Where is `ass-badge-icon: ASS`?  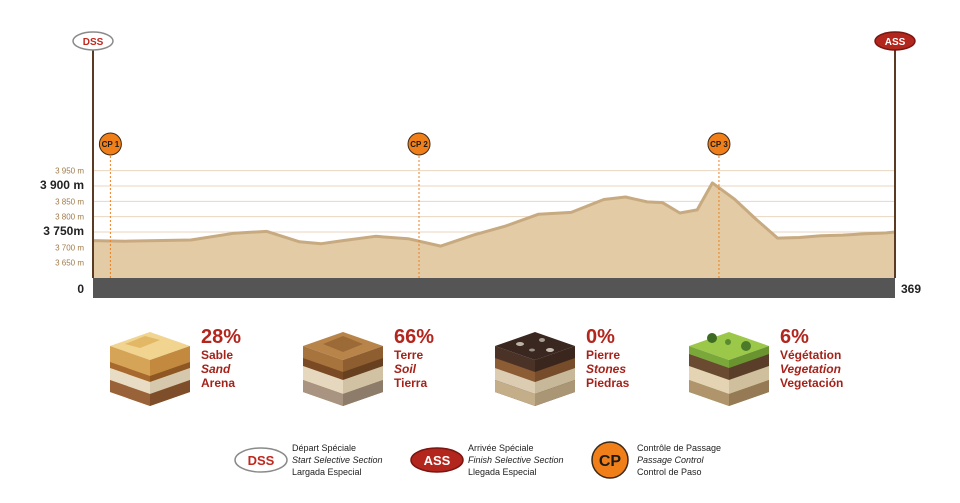 ass-badge-icon: ASS is located at coordinates (437, 460).